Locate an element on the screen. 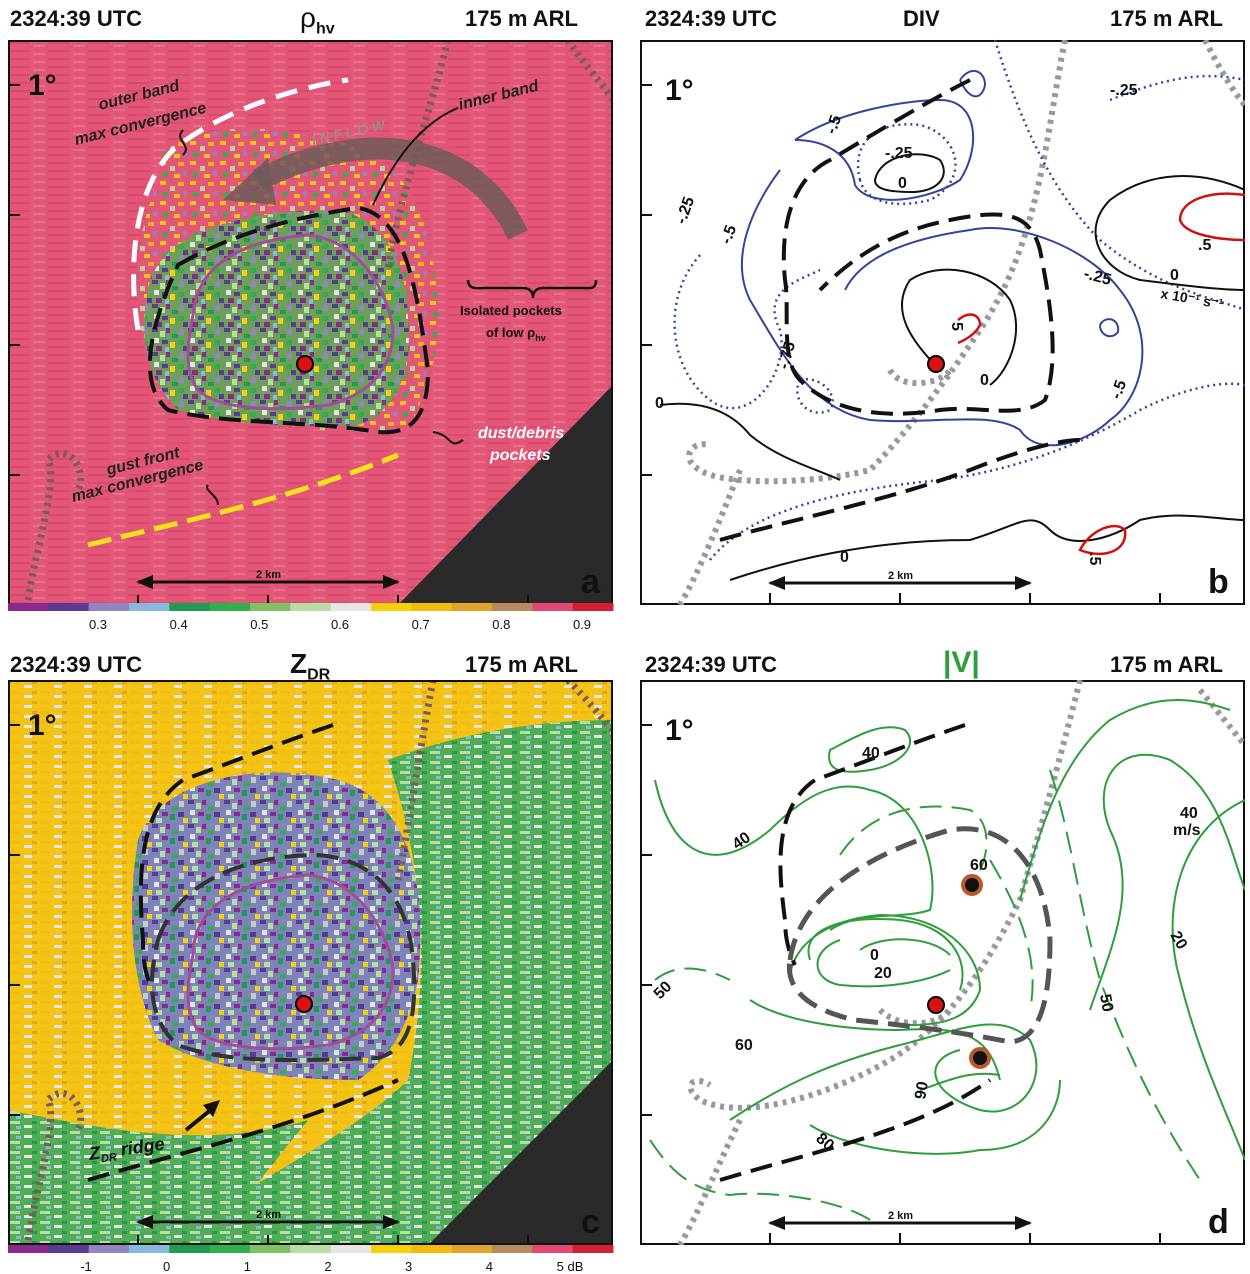 This screenshot has height=1274, width=1250. dust-label: dust/debris is located at coordinates (521, 433).